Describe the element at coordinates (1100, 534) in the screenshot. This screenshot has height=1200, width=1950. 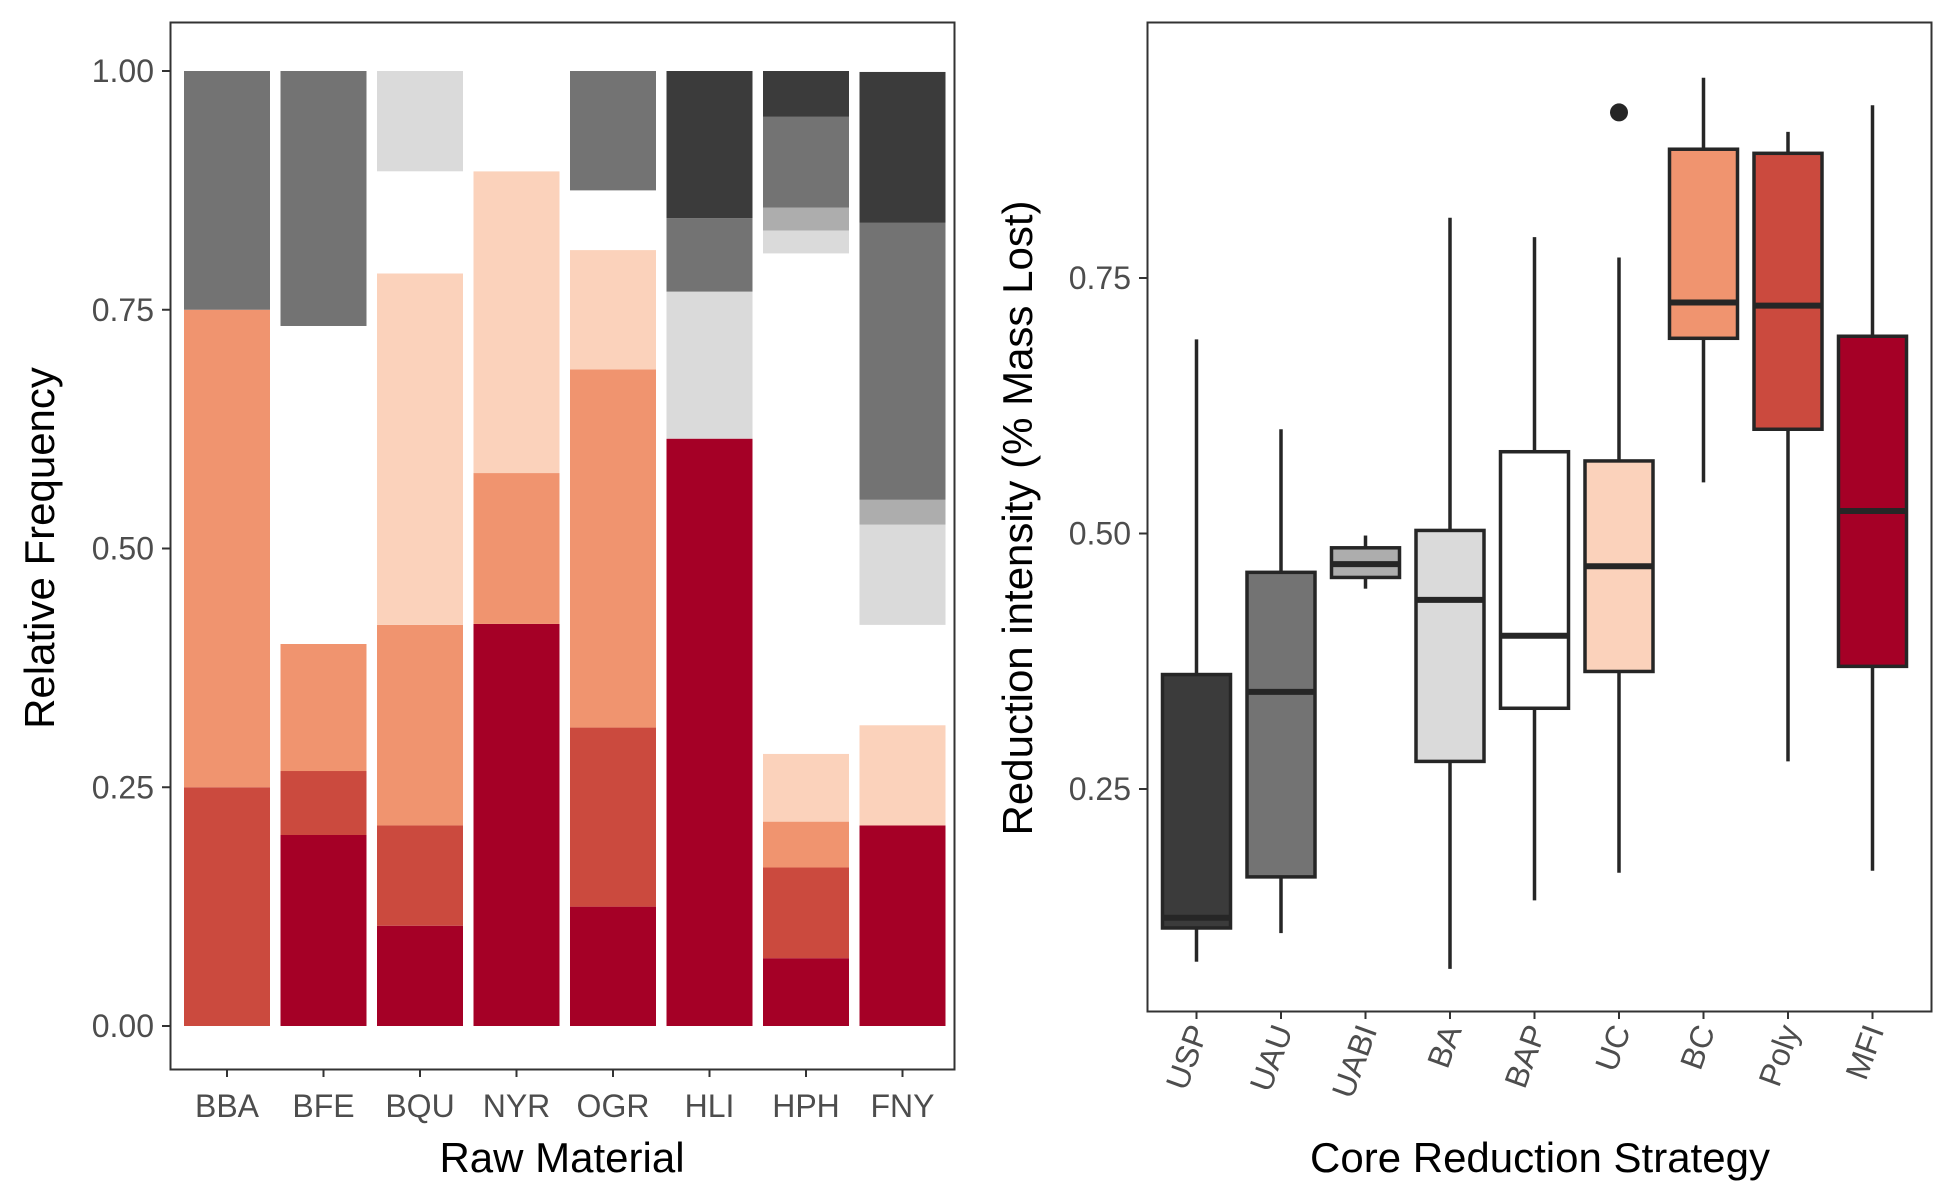
I see `right-y-tick-label: 0.50` at that location.